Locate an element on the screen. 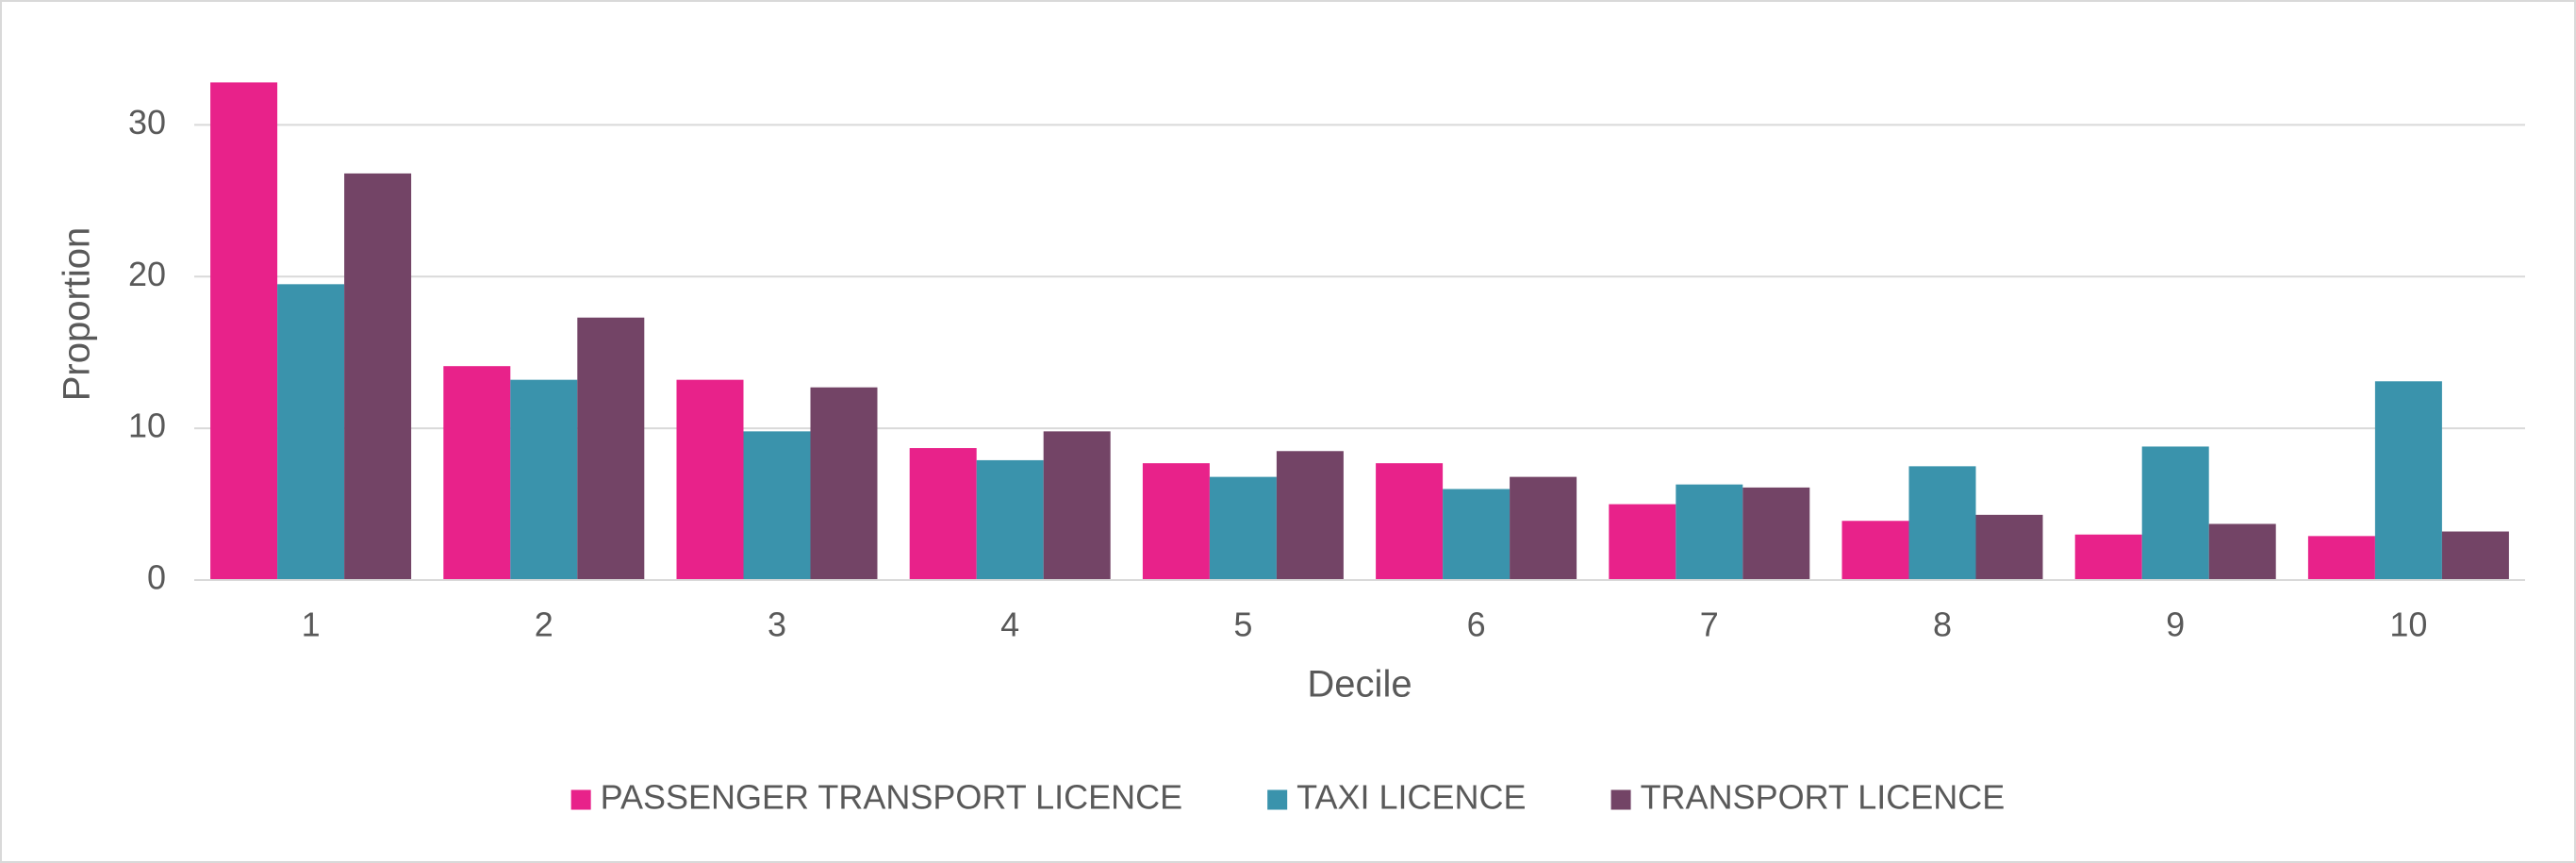 This screenshot has width=2576, height=863. x-tick-label: 8 is located at coordinates (1942, 625).